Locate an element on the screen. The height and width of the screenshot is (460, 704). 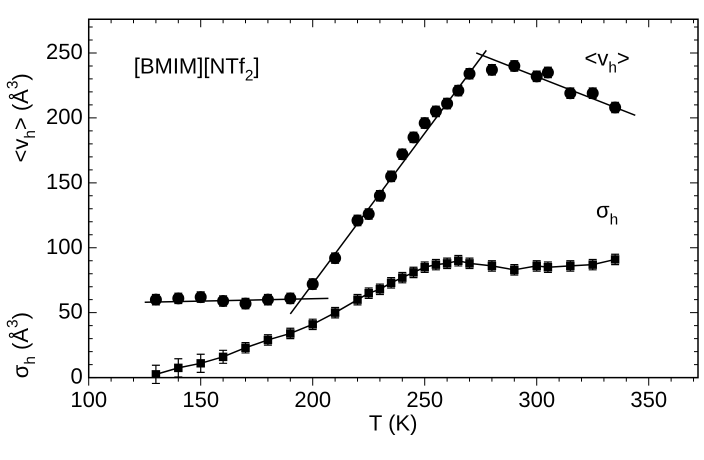
x-tick-label: 350 is located at coordinates (649, 399).